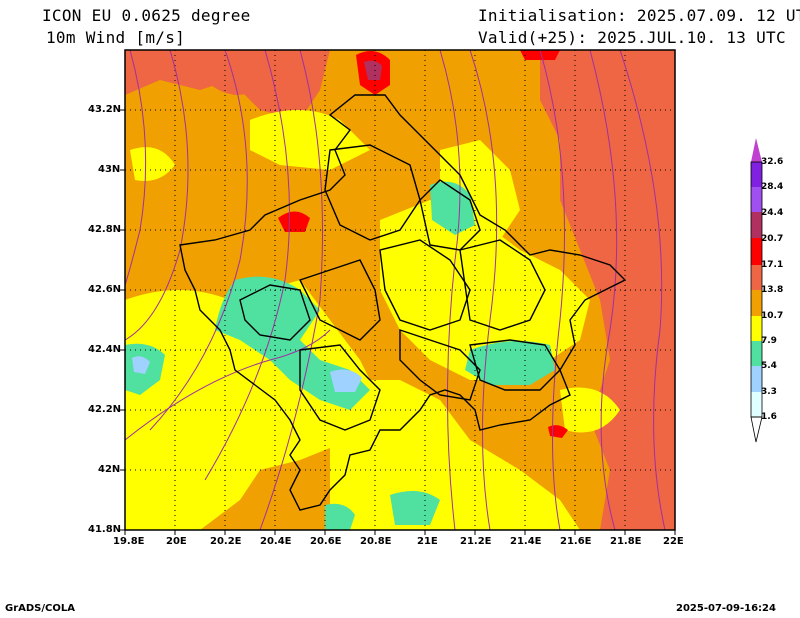 This screenshot has width=800, height=618. Describe the element at coordinates (639, 15) in the screenshot. I see `init-time: Initialisation: 2025.07.09. 12 UTC` at that location.